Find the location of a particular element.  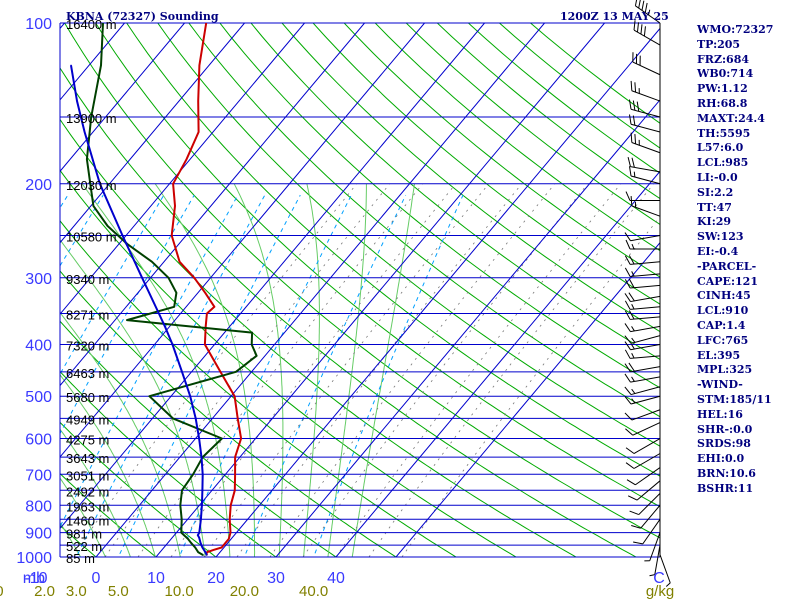

index-line: KI:29 is located at coordinates (714, 222).